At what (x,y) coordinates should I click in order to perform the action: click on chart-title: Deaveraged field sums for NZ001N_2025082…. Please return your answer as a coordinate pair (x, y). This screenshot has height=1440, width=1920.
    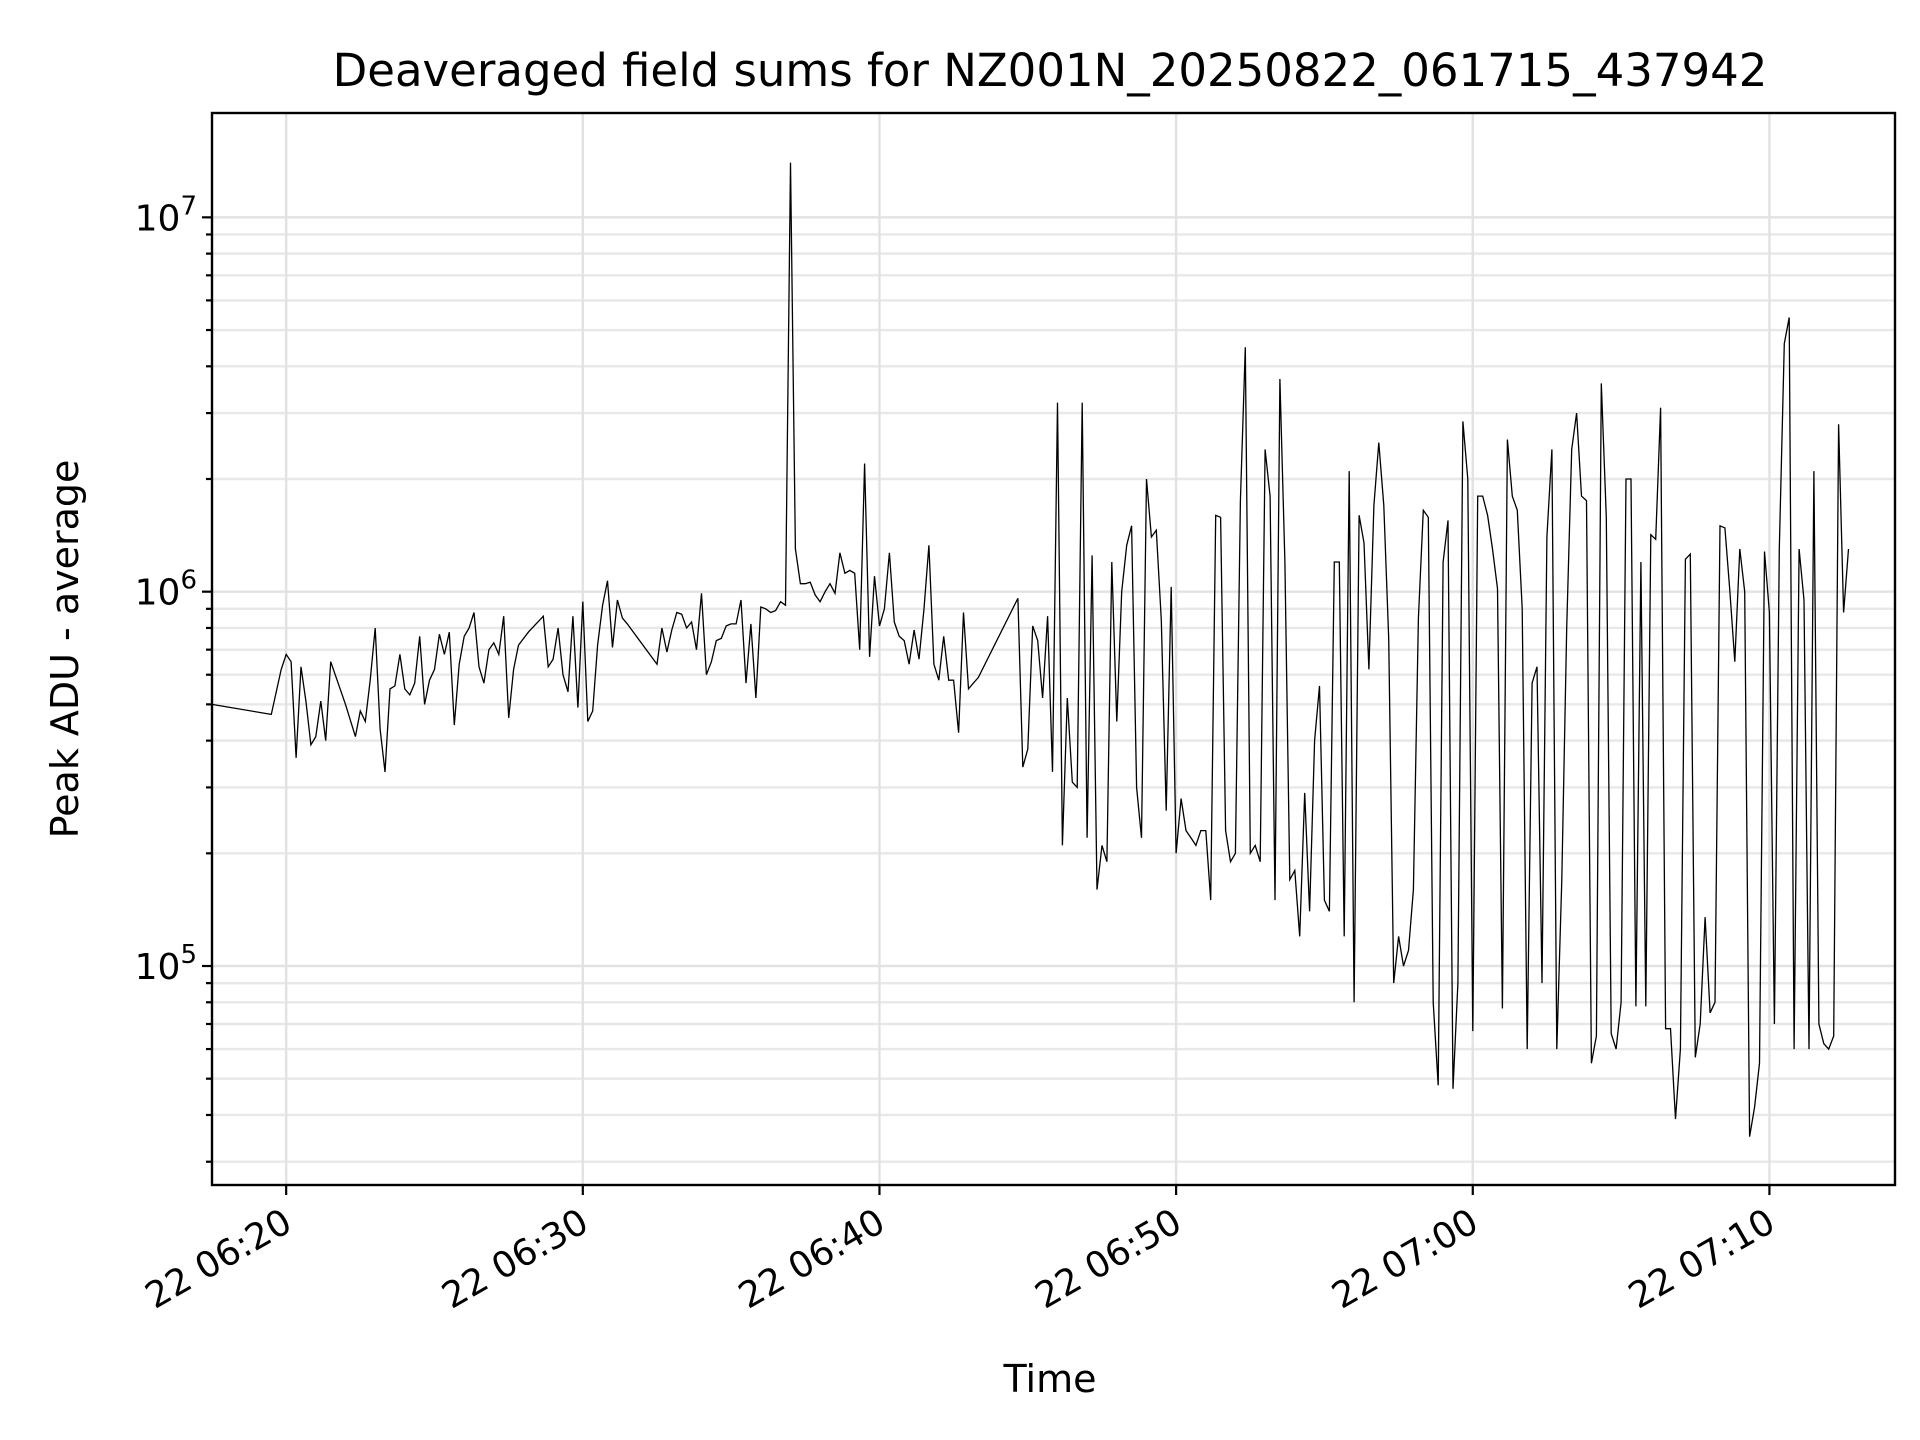
    Looking at the image, I should click on (1050, 70).